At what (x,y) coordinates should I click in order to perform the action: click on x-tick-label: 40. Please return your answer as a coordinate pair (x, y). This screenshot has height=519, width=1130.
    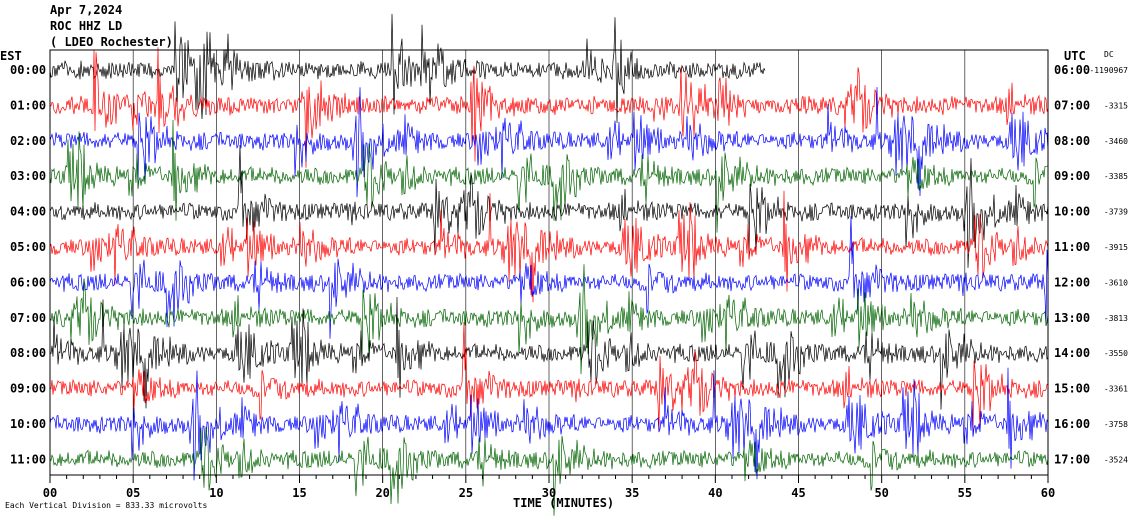
    Looking at the image, I should click on (715, 493).